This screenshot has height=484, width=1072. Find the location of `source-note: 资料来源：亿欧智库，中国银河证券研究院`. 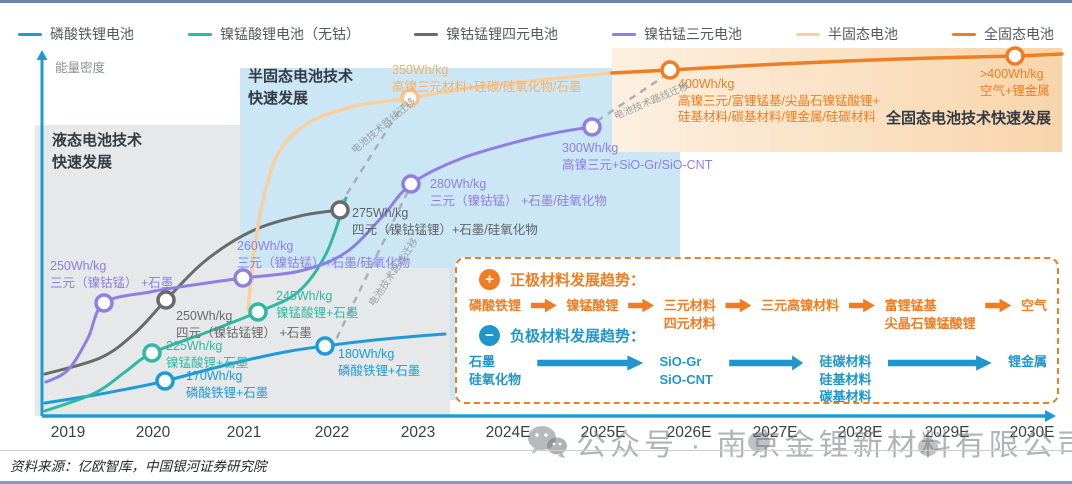

source-note: 资料来源：亿欧智库，中国银河证券研究院 is located at coordinates (138, 466).